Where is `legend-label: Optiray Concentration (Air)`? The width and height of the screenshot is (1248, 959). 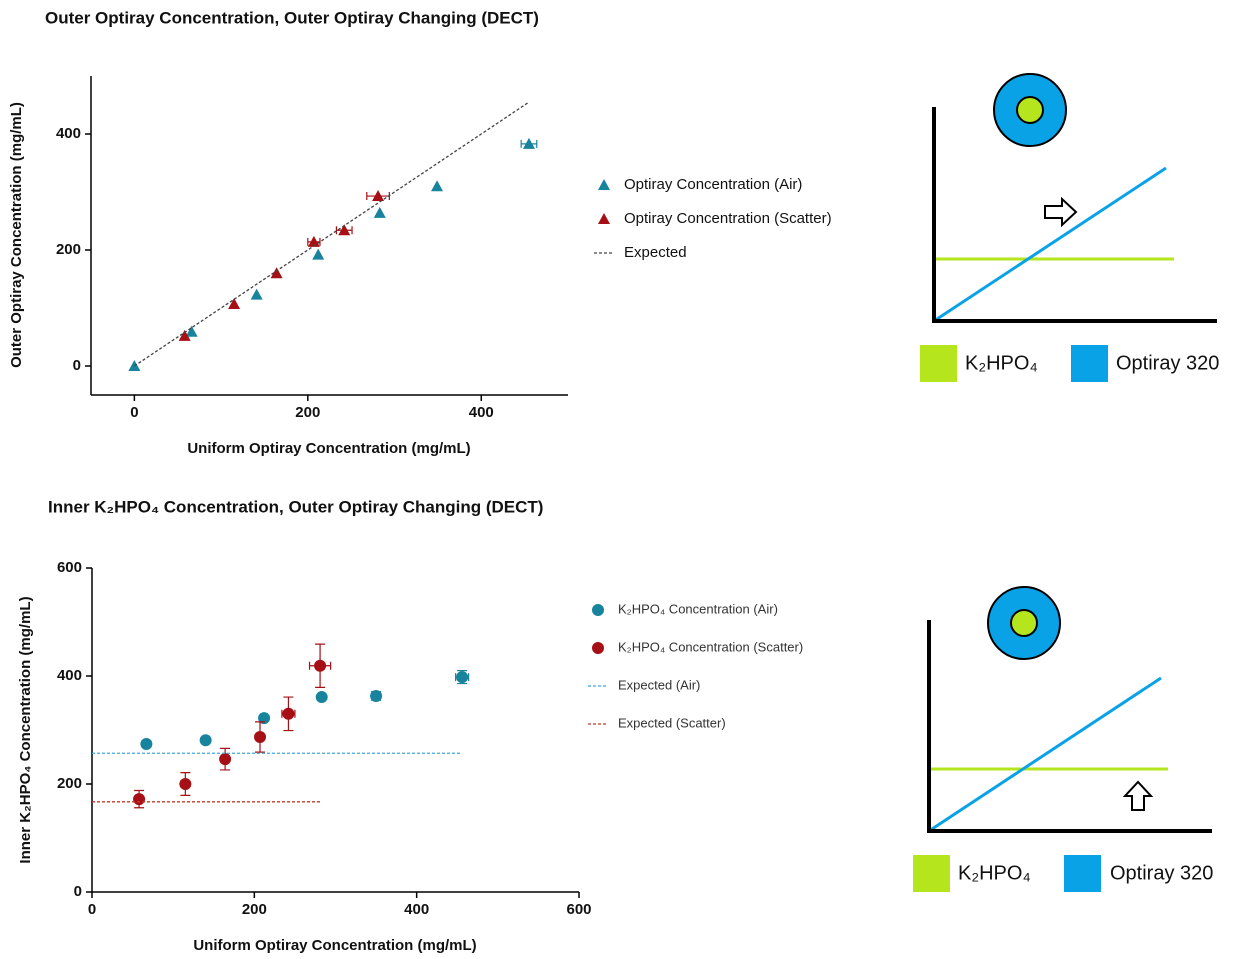
legend-label: Optiray Concentration (Air) is located at coordinates (713, 184).